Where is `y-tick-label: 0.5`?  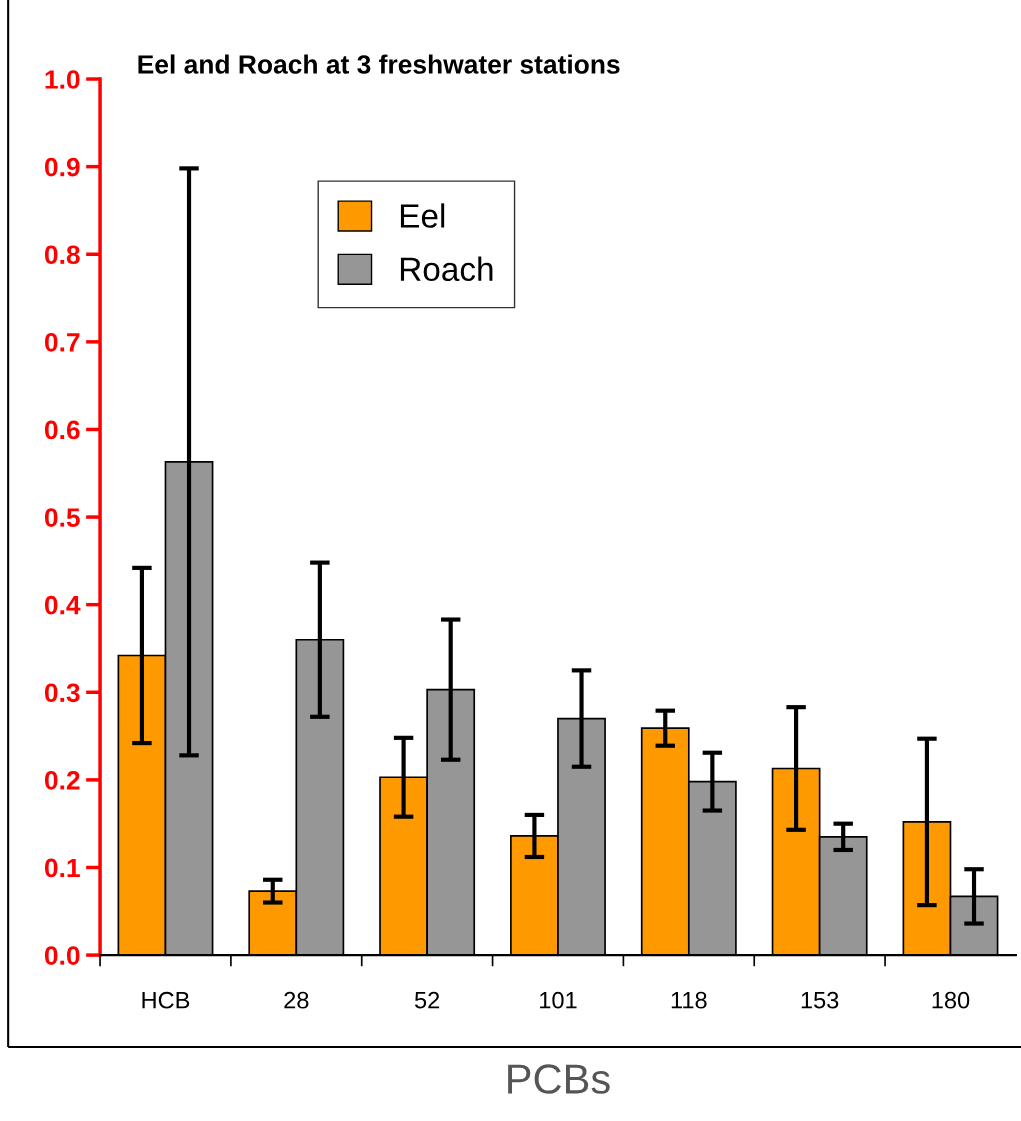 y-tick-label: 0.5 is located at coordinates (62, 517).